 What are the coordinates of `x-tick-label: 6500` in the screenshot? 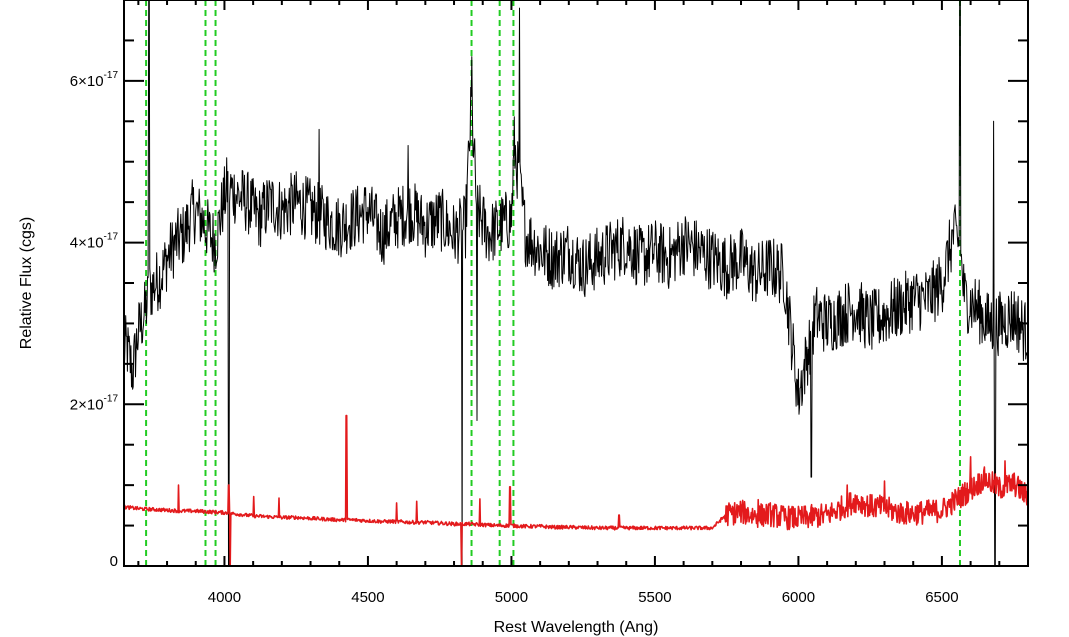 It's located at (941, 597).